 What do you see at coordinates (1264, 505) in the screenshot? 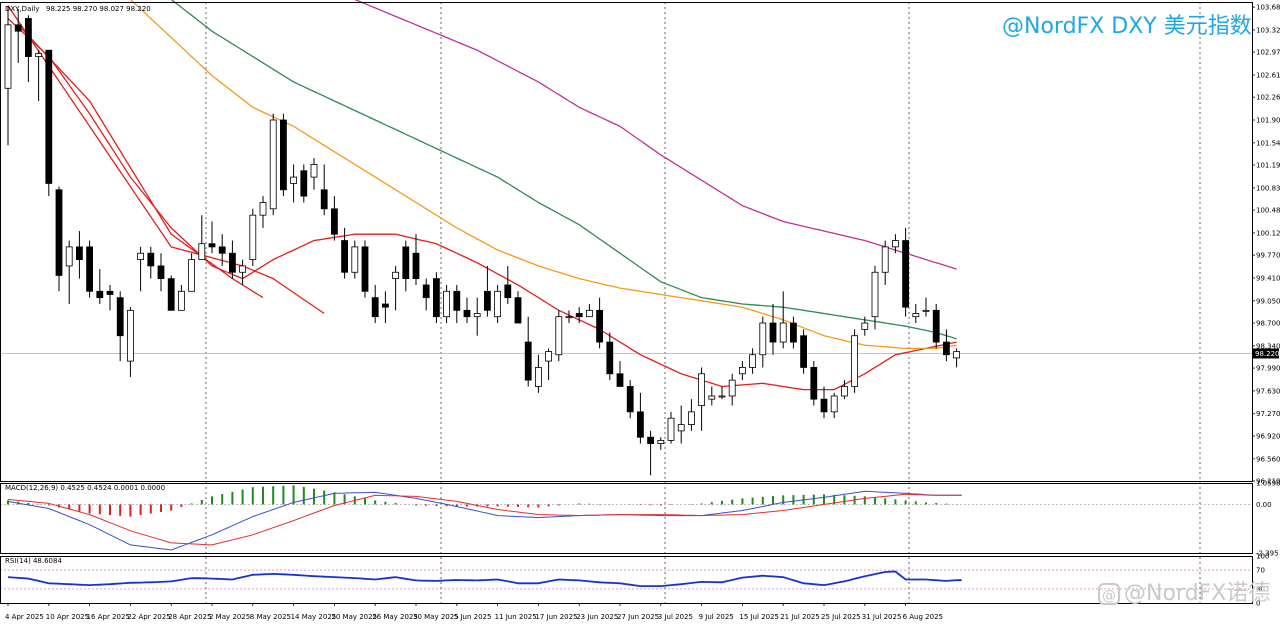
I see `macd-tick-label: 0.00` at bounding box center [1264, 505].